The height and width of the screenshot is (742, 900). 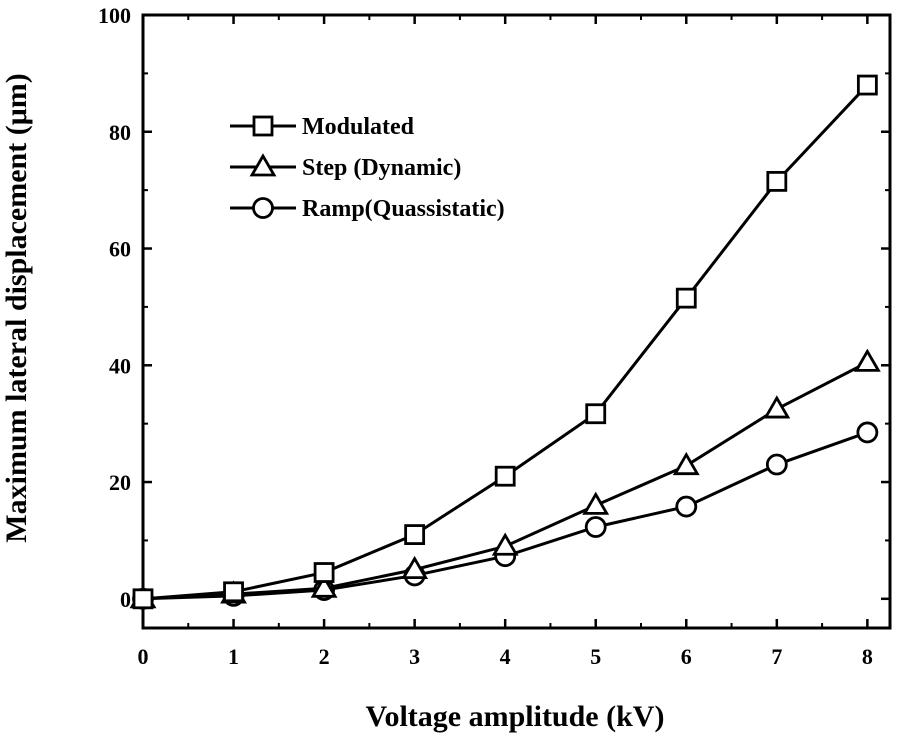 I want to click on legend-marker-square, so click(x=263, y=126).